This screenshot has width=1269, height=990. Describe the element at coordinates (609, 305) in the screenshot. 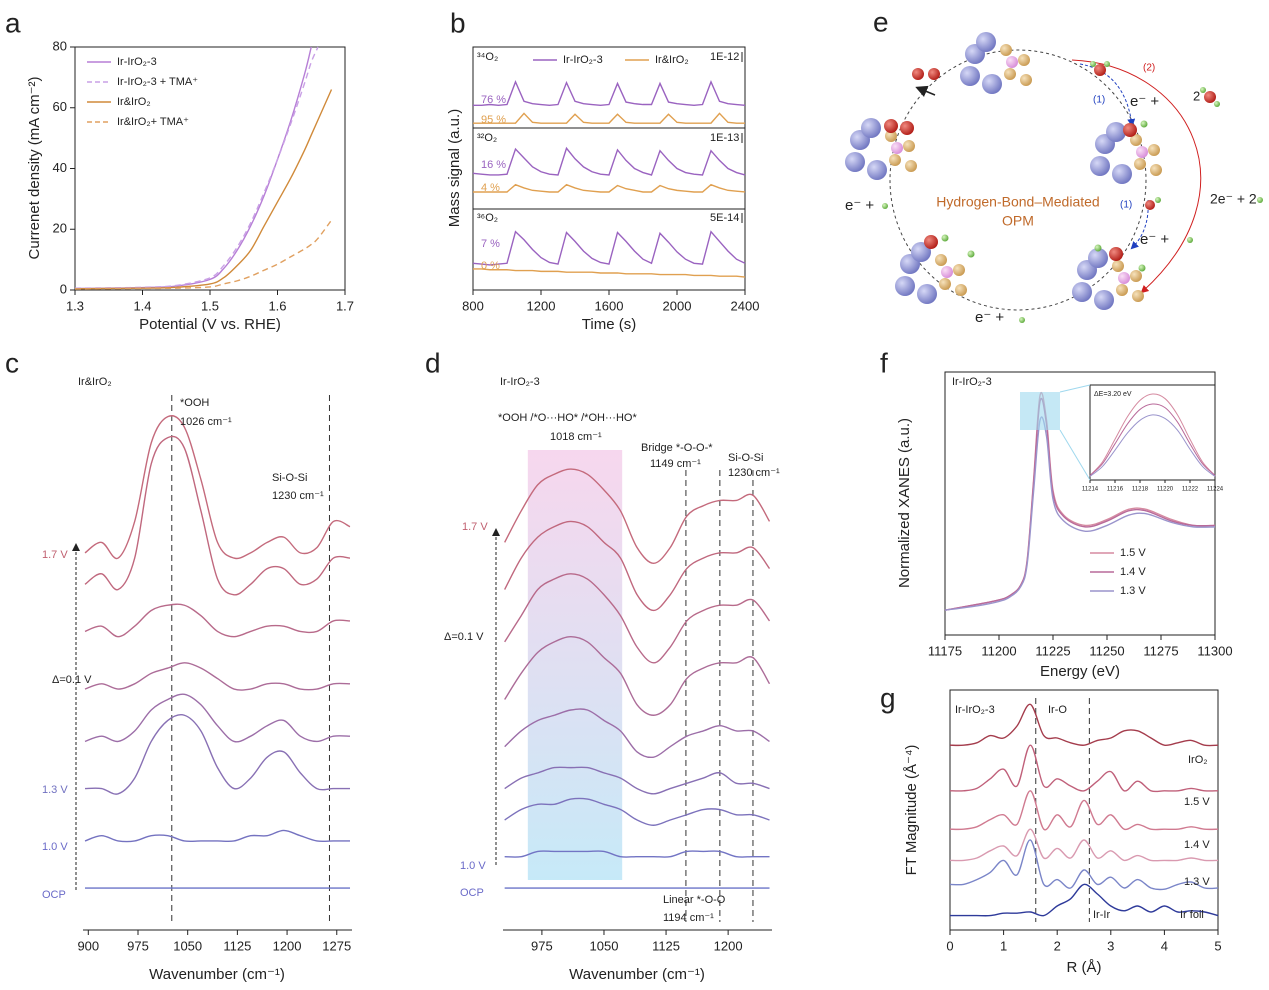

I see `x-tick-label: 1600` at that location.